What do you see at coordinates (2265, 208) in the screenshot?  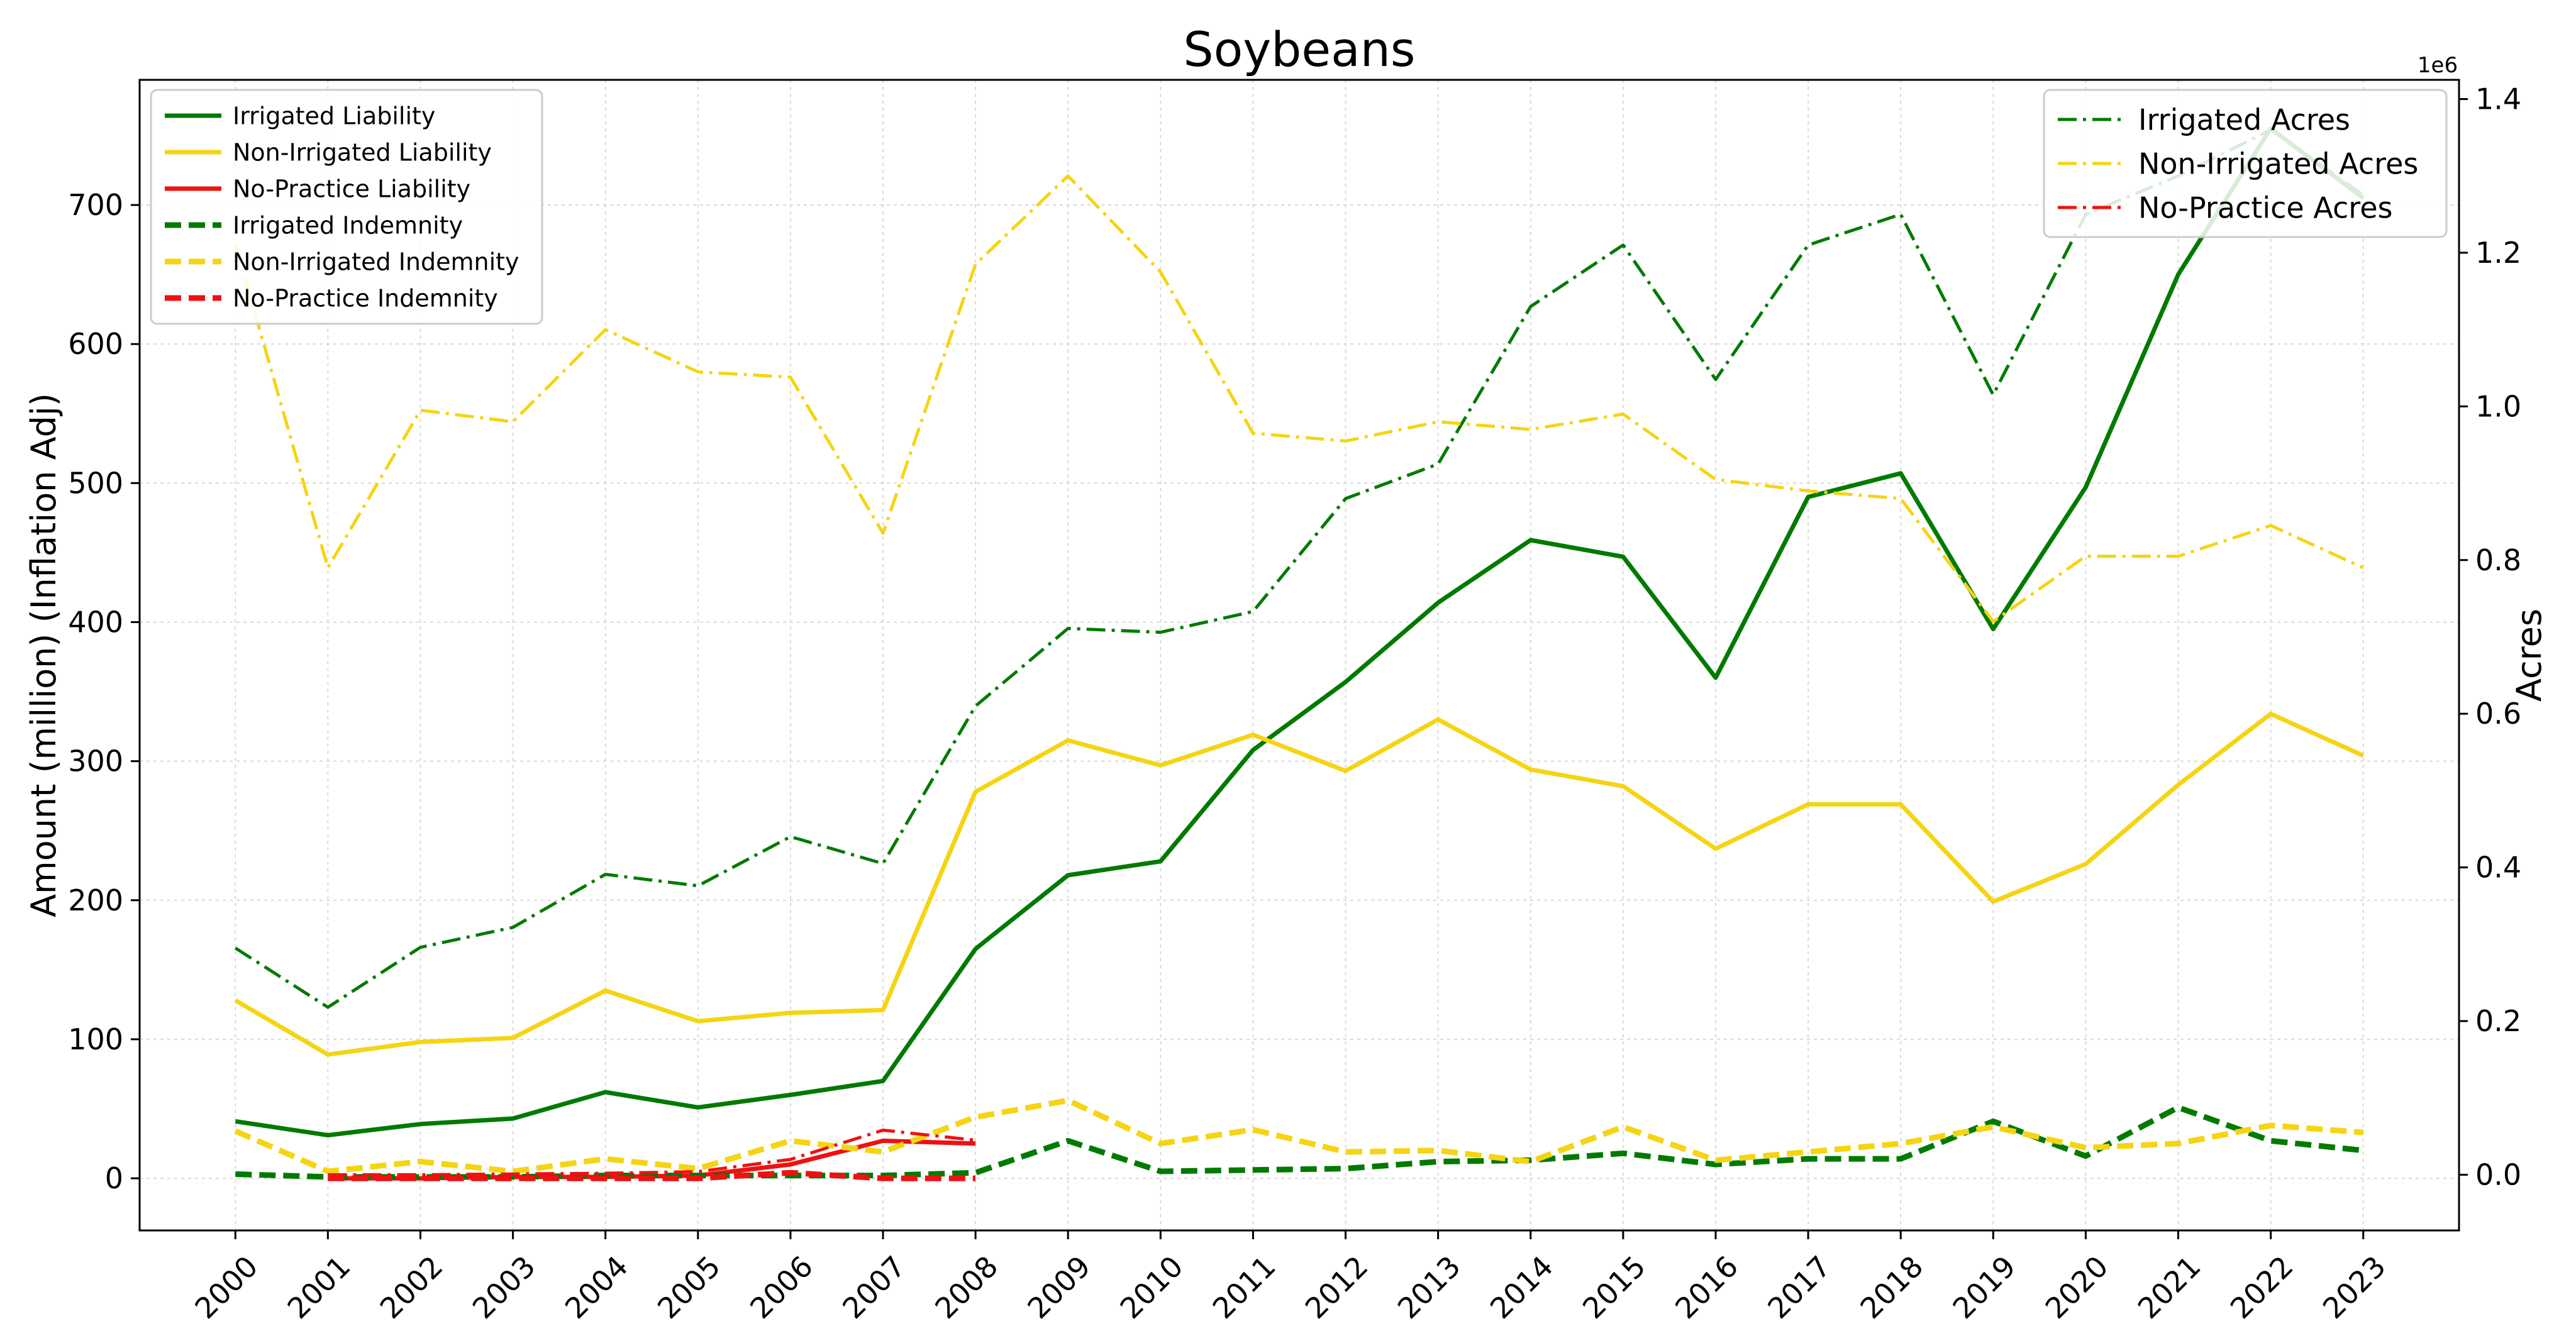 I see `legend-label: No-Practice Acres` at bounding box center [2265, 208].